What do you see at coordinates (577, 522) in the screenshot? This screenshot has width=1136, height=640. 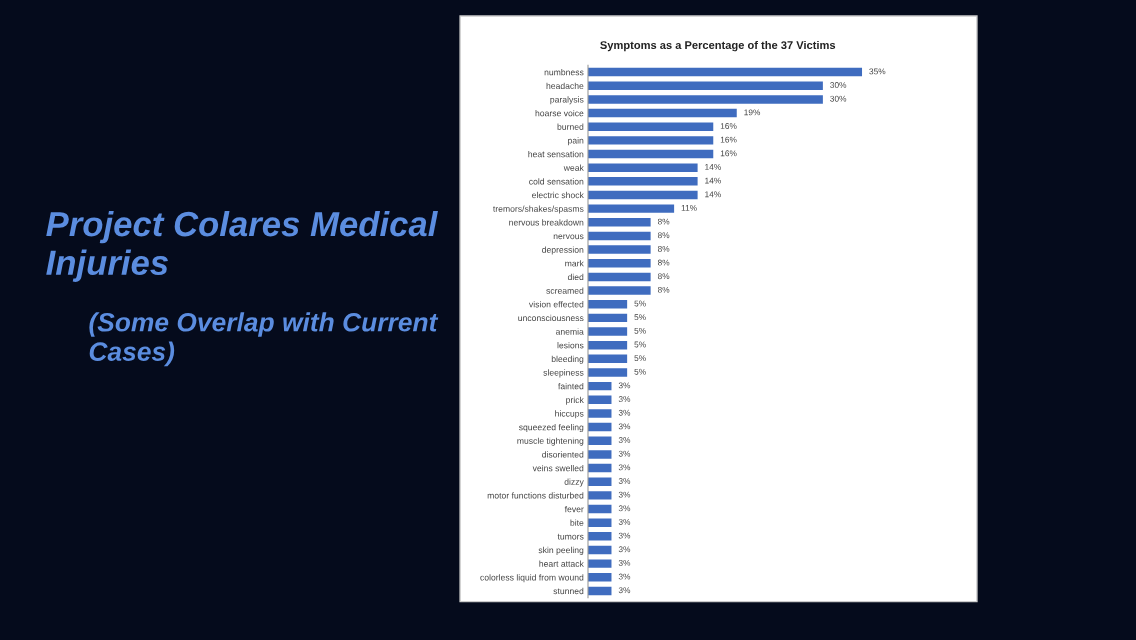 I see `y-tick-label: bite` at bounding box center [577, 522].